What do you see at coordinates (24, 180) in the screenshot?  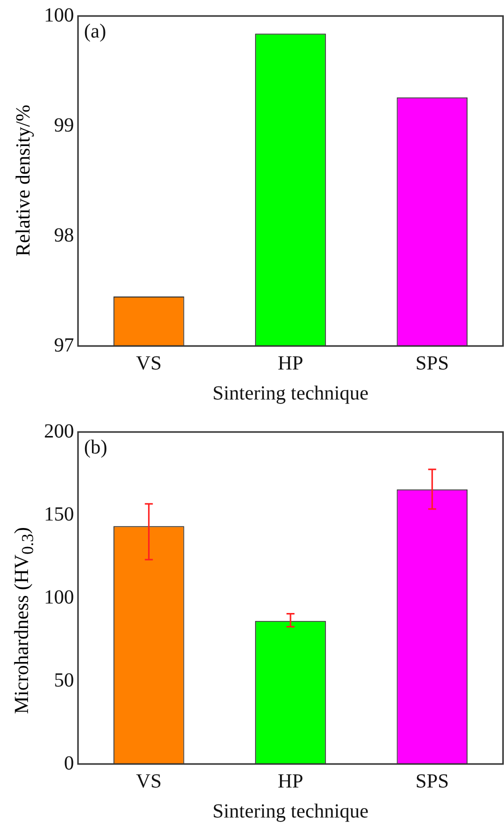 I see `y-axis-title: Relative density/%` at bounding box center [24, 180].